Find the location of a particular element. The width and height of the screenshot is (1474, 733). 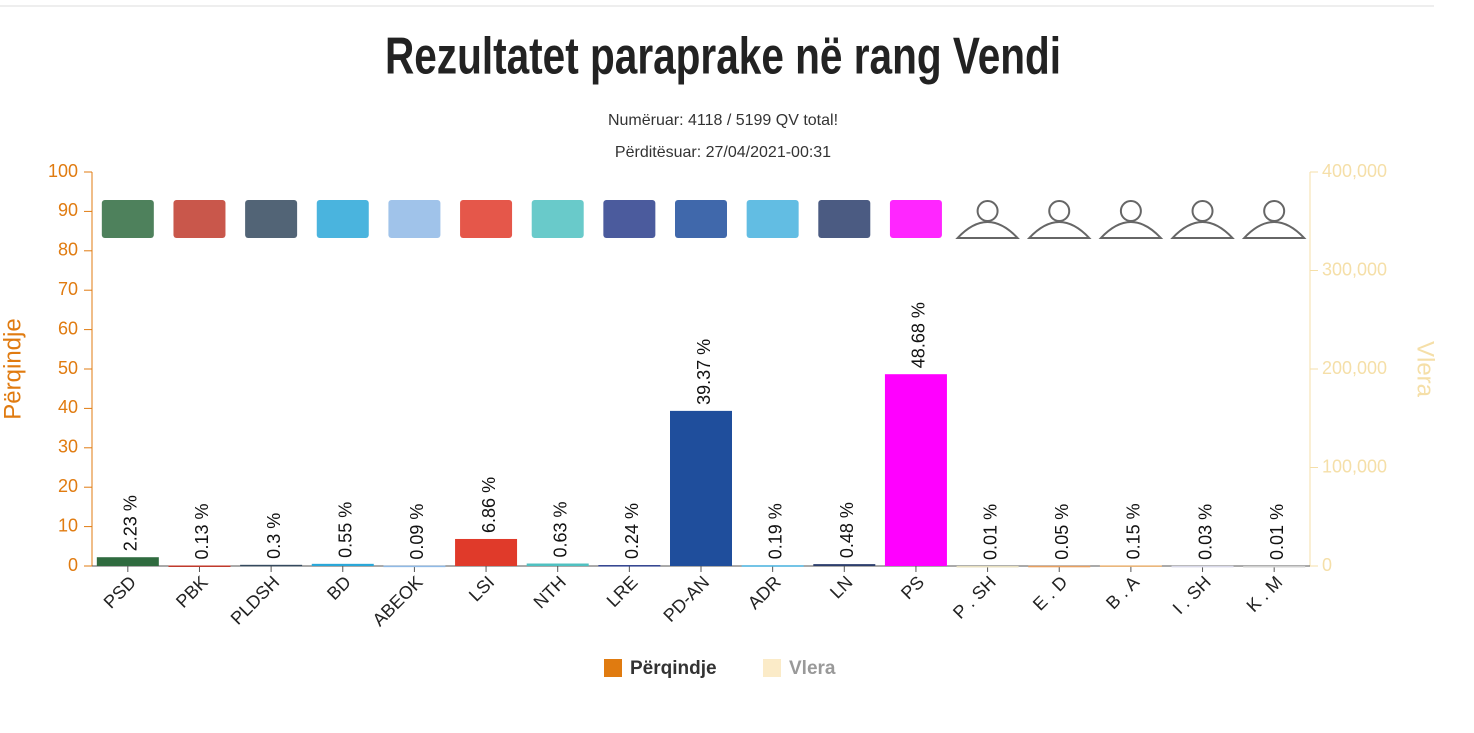

value-label: 0.13 % is located at coordinates (202, 531).